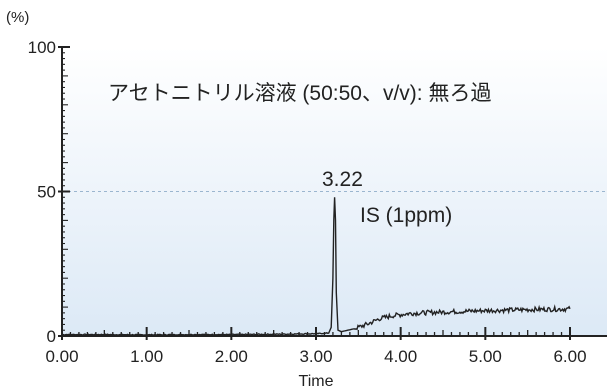 The height and width of the screenshot is (392, 615). Describe the element at coordinates (42, 47) in the screenshot. I see `y-tick-label: 100` at that location.